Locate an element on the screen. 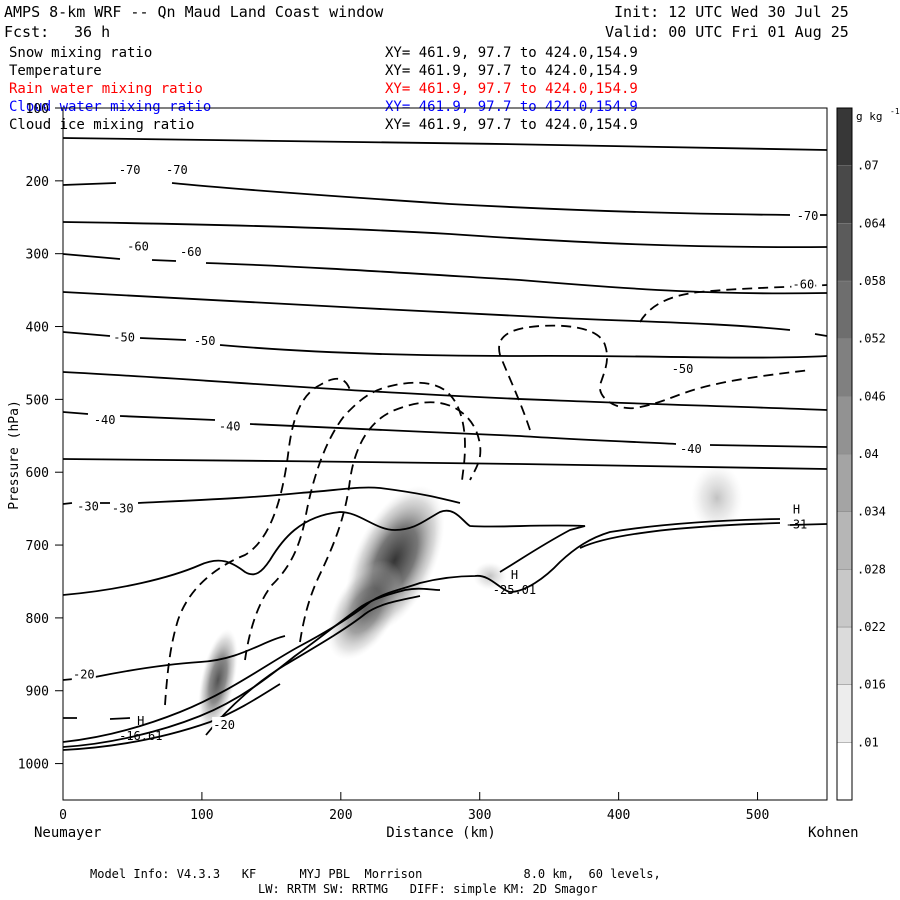 Image resolution: width=900 pixels, height=900 pixels. ice-blob-right is located at coordinates (717, 498).